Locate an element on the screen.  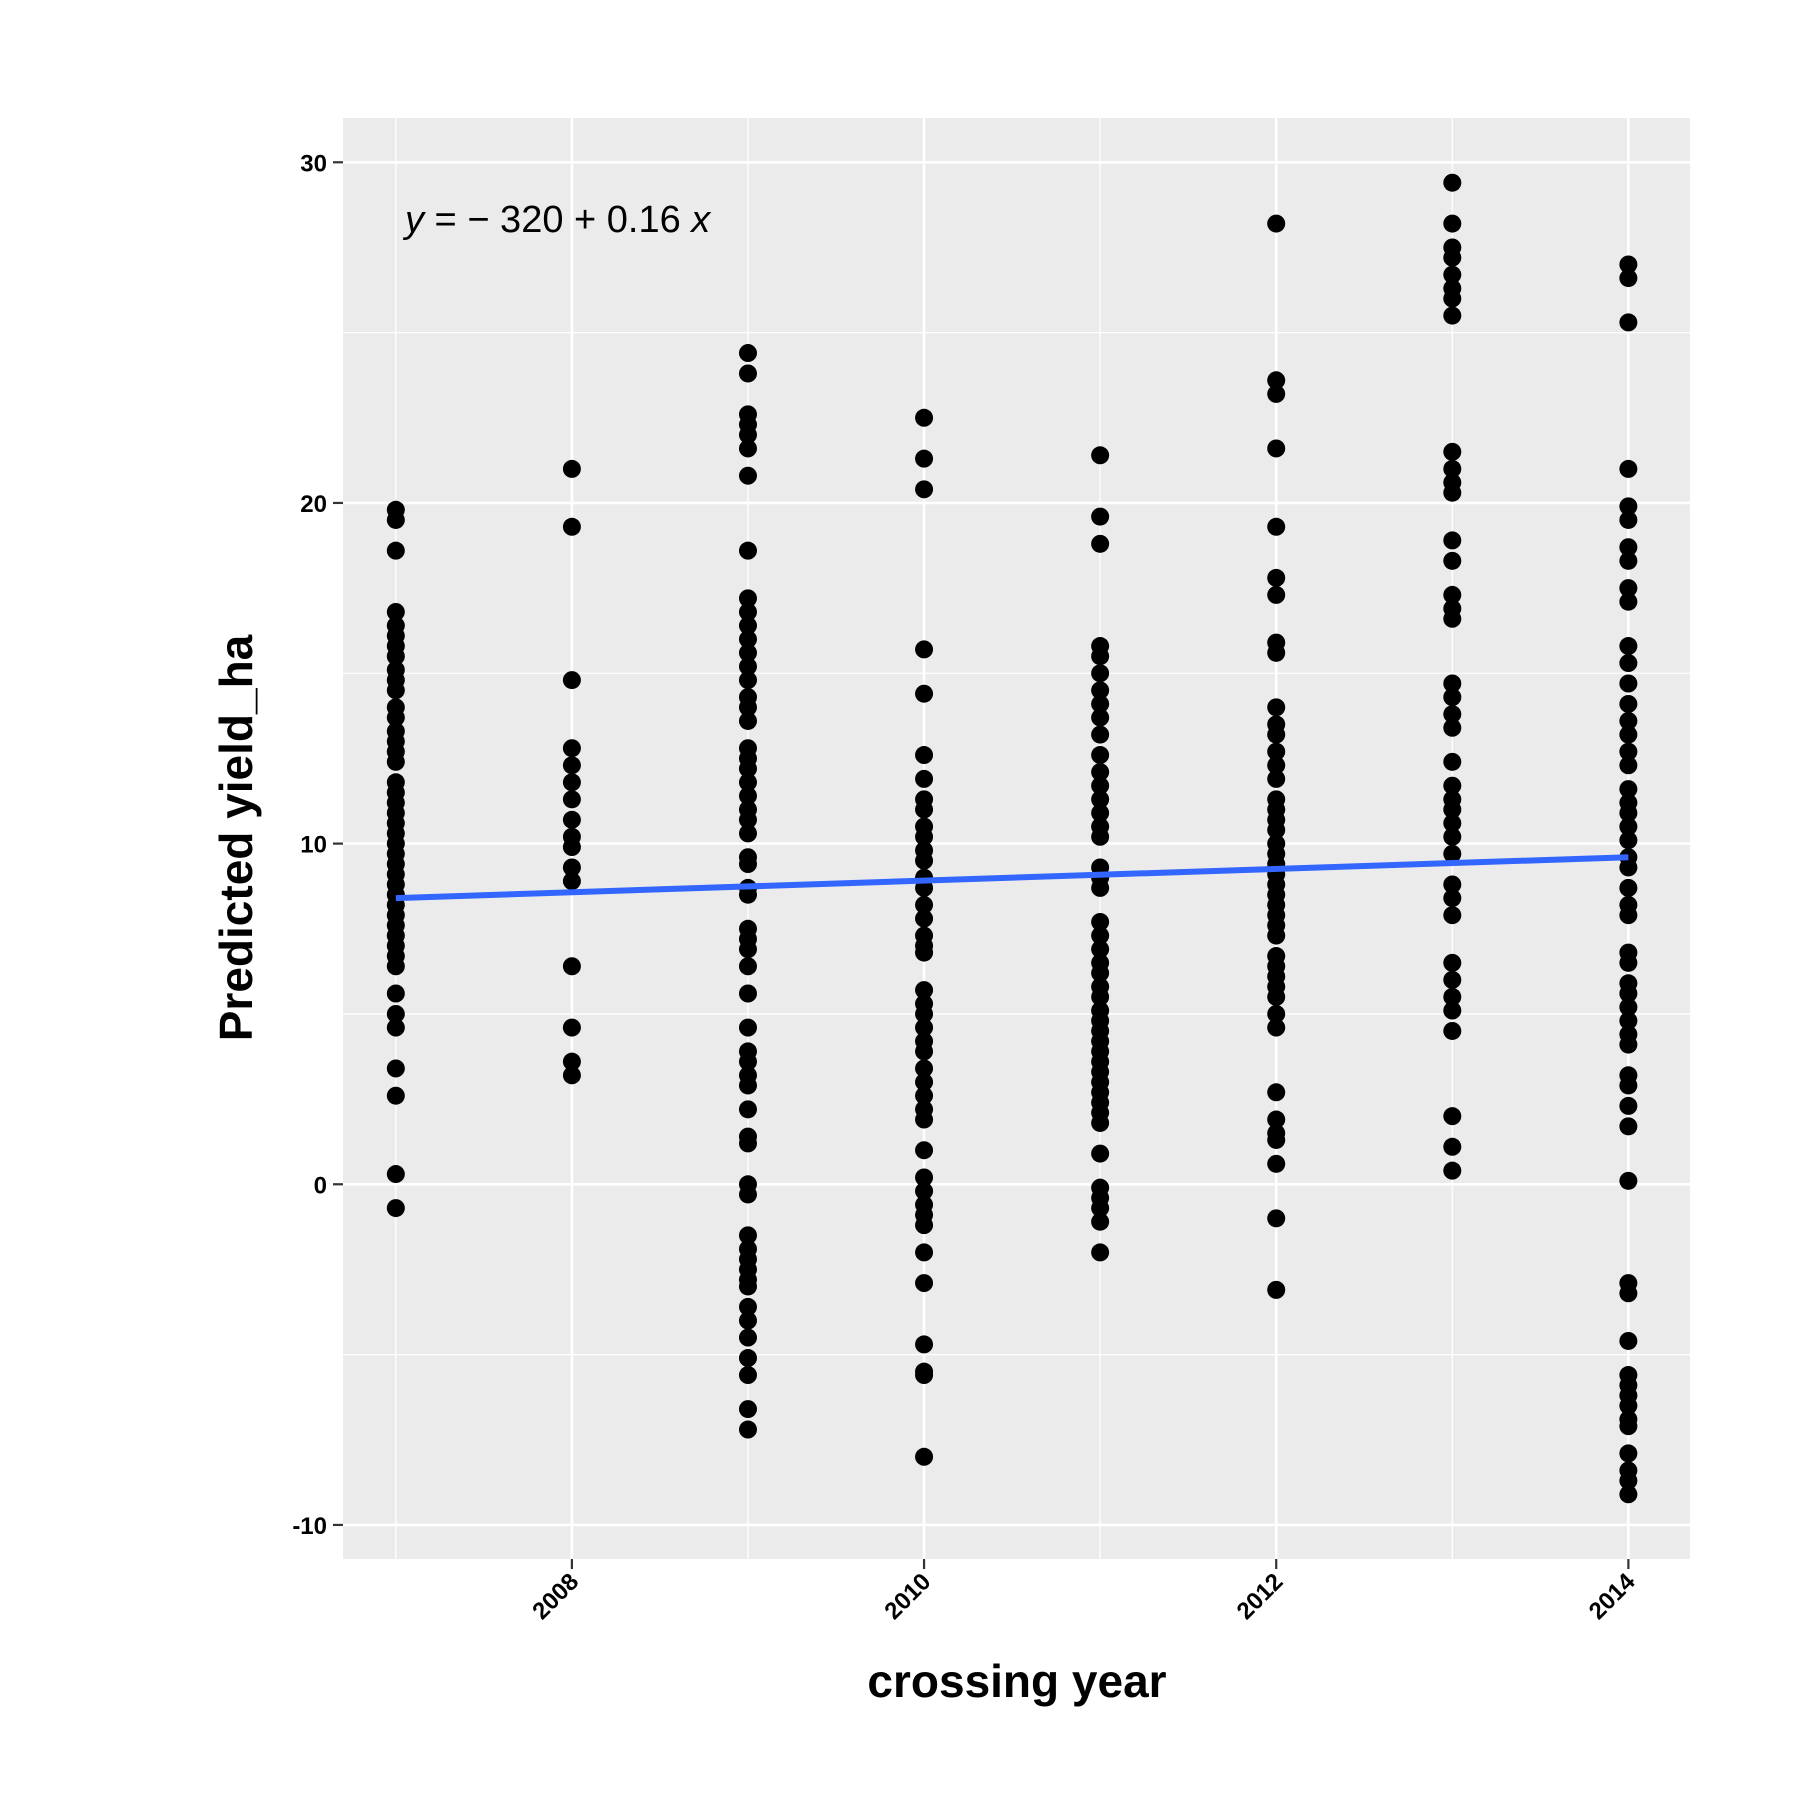
y-tick-label: 30 is located at coordinates (313, 163).